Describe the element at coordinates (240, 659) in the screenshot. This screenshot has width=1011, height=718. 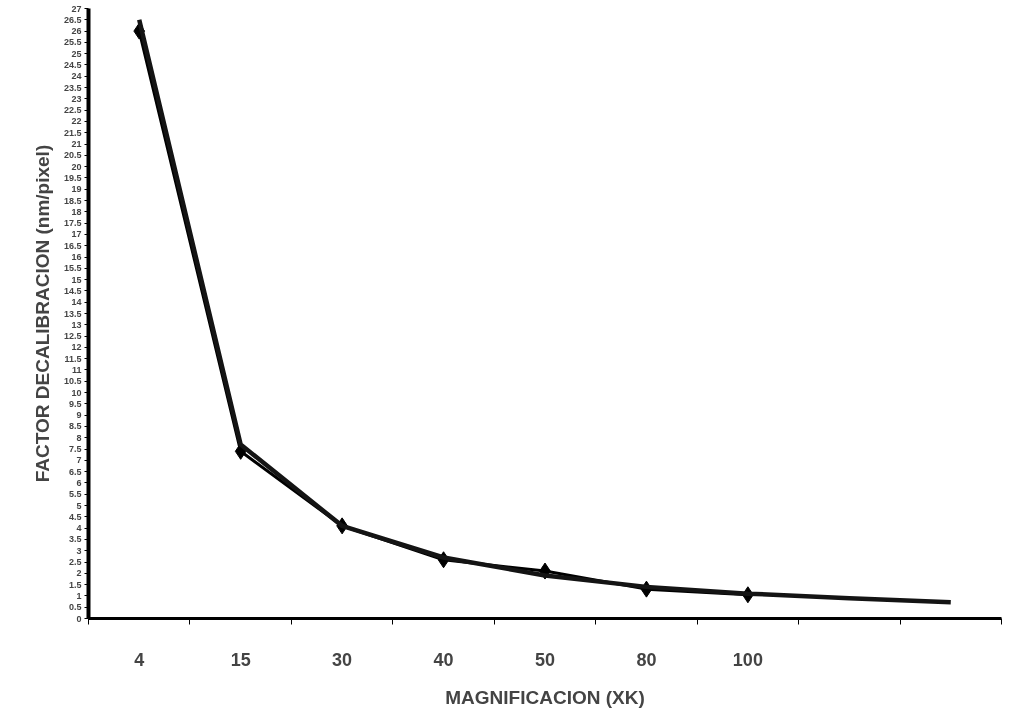
I see `x-tick-label: 15` at that location.